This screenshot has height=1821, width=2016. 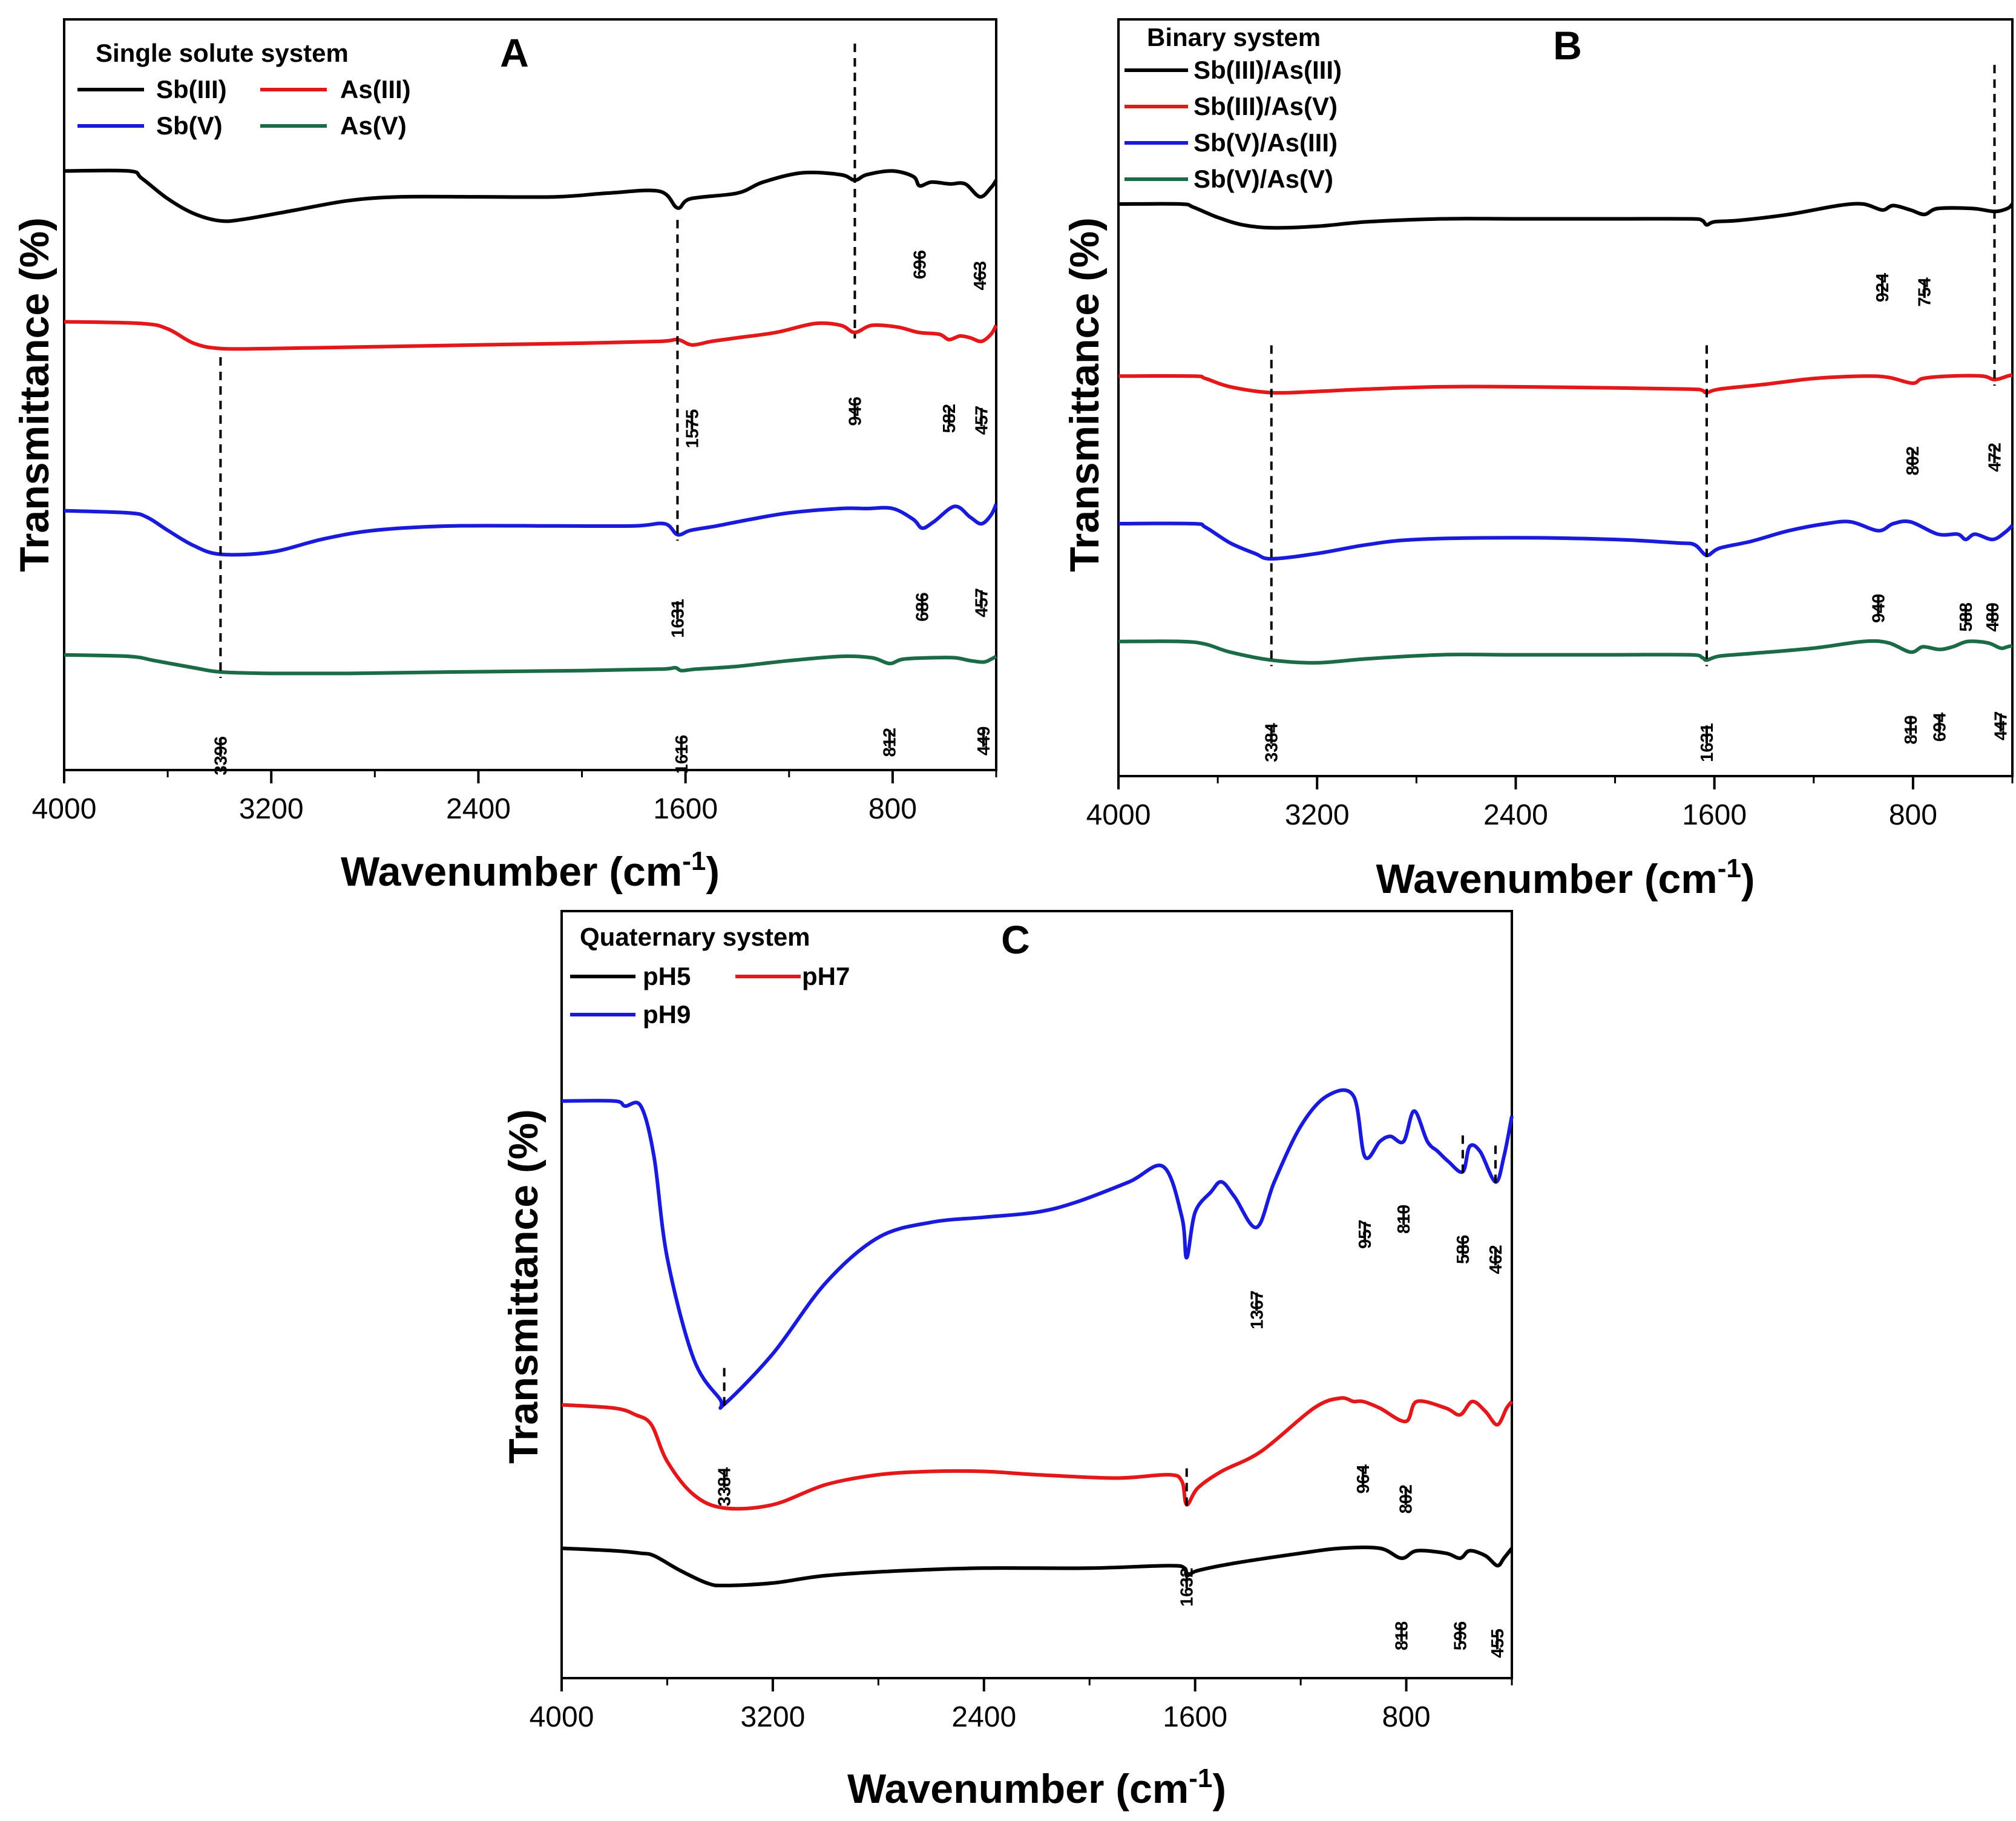 I want to click on series-line-as-iii-, so click(x=531, y=335).